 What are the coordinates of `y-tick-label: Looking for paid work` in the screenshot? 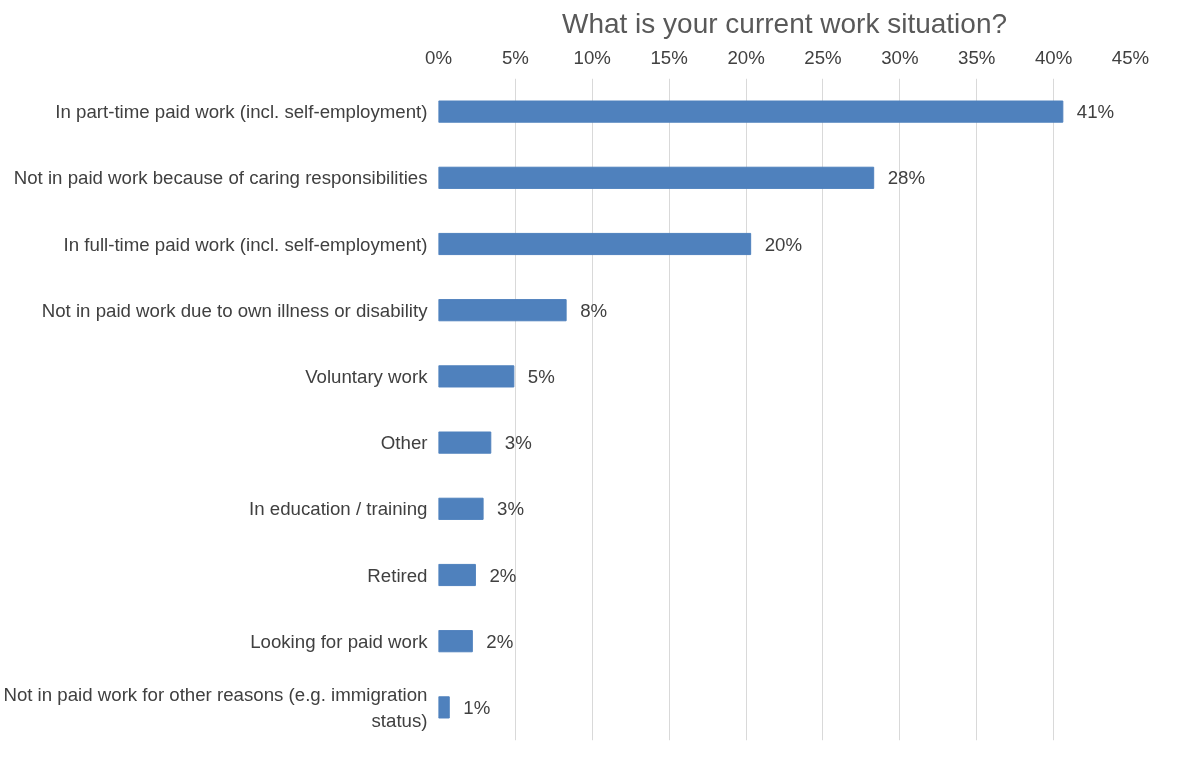 It's located at (339, 641).